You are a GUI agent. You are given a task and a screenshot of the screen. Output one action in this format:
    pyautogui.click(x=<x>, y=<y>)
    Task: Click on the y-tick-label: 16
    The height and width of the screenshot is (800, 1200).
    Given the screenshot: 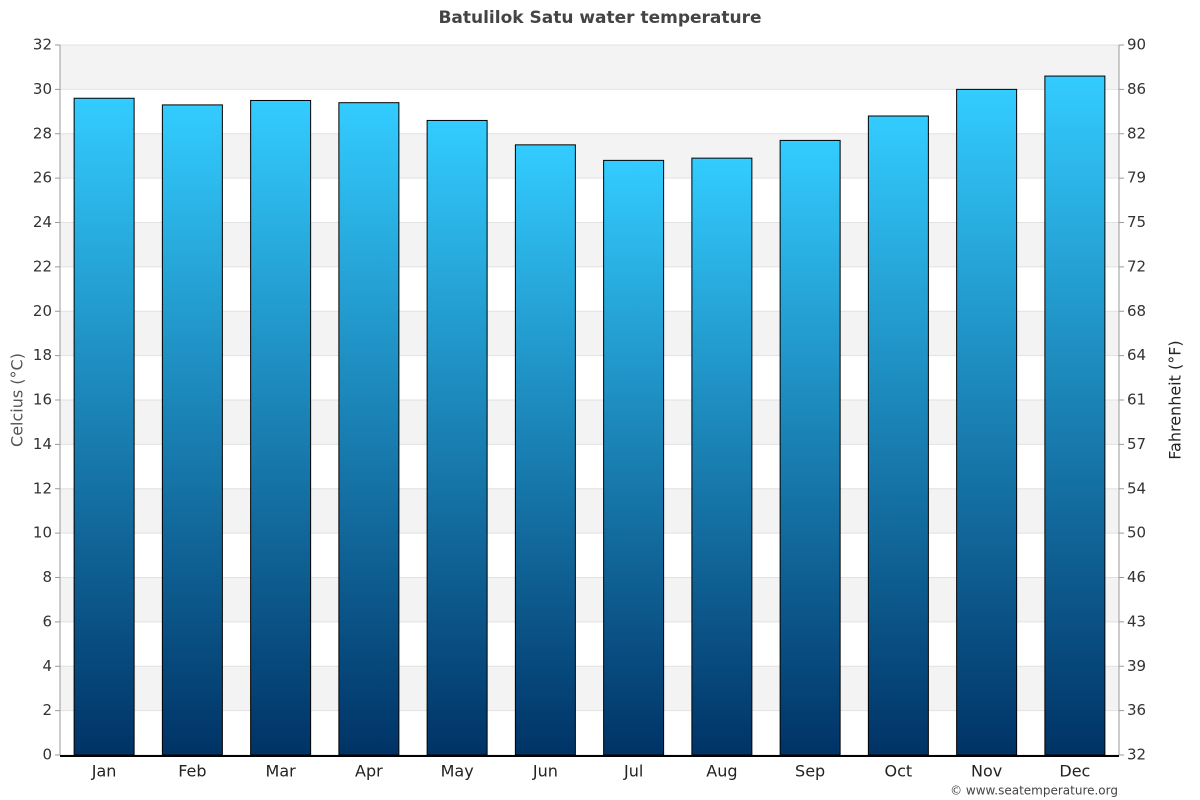 What is the action you would take?
    pyautogui.click(x=42, y=400)
    